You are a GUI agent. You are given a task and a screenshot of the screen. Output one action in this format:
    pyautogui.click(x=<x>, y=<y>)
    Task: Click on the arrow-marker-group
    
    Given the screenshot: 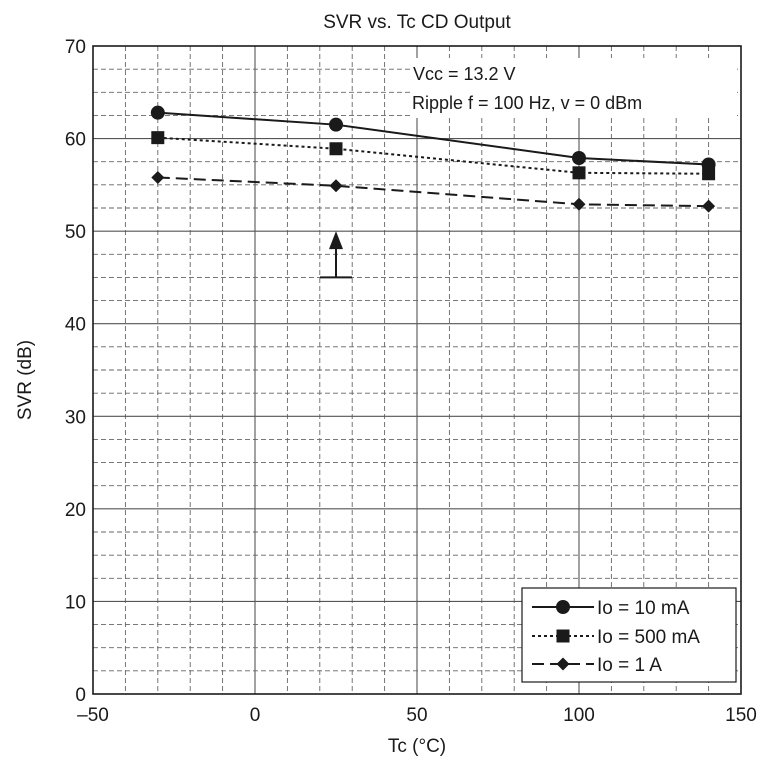 What is the action you would take?
    pyautogui.click(x=336, y=255)
    